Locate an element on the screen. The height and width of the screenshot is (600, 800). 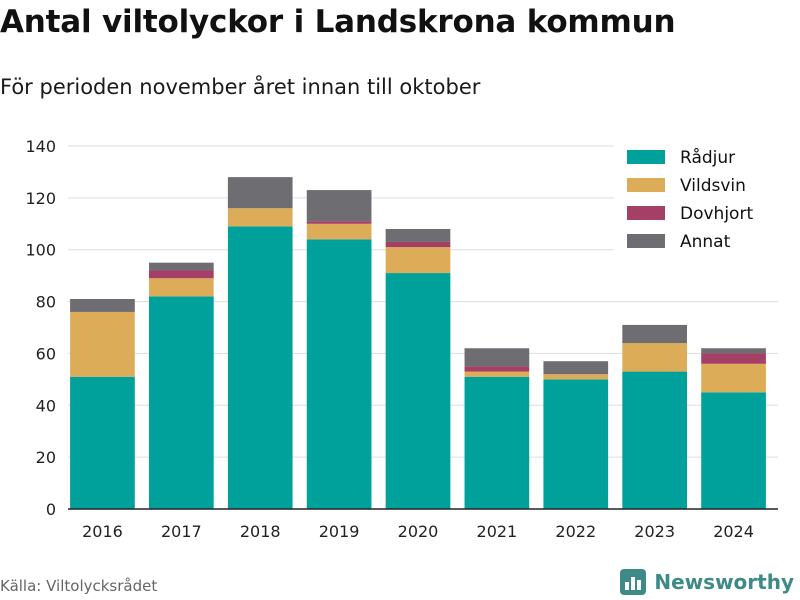
bar-segment-annat-2021 is located at coordinates (497, 357).